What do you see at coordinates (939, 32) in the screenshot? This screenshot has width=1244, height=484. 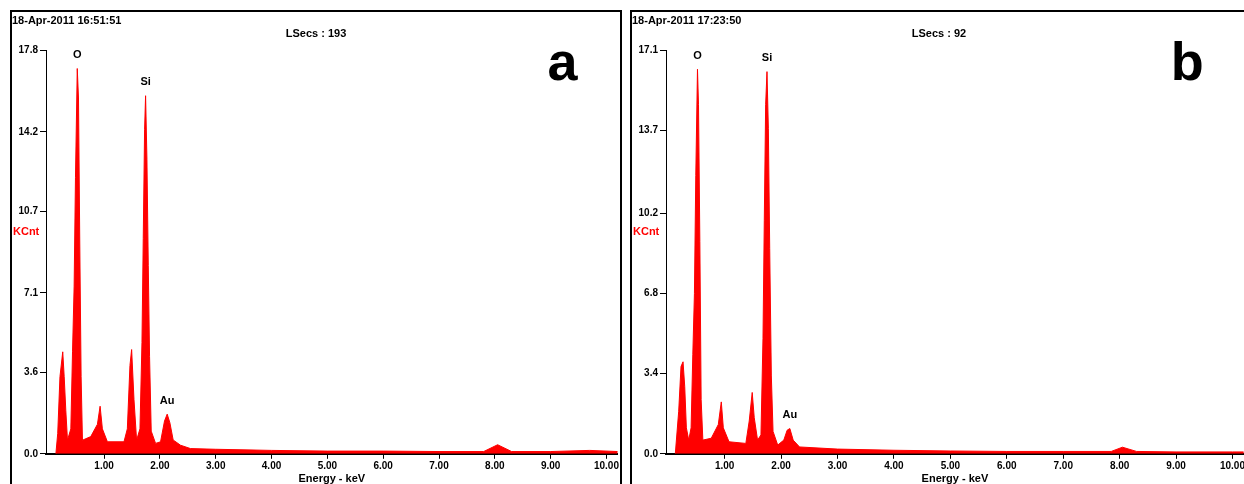 I see `chart-subtitle: LSecs : 92` at bounding box center [939, 32].